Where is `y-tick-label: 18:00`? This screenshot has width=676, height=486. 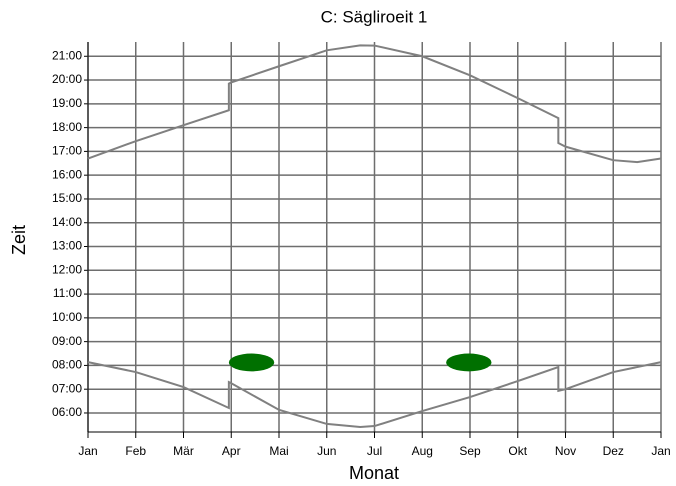
y-tick-label: 18:00 is located at coordinates (67, 127).